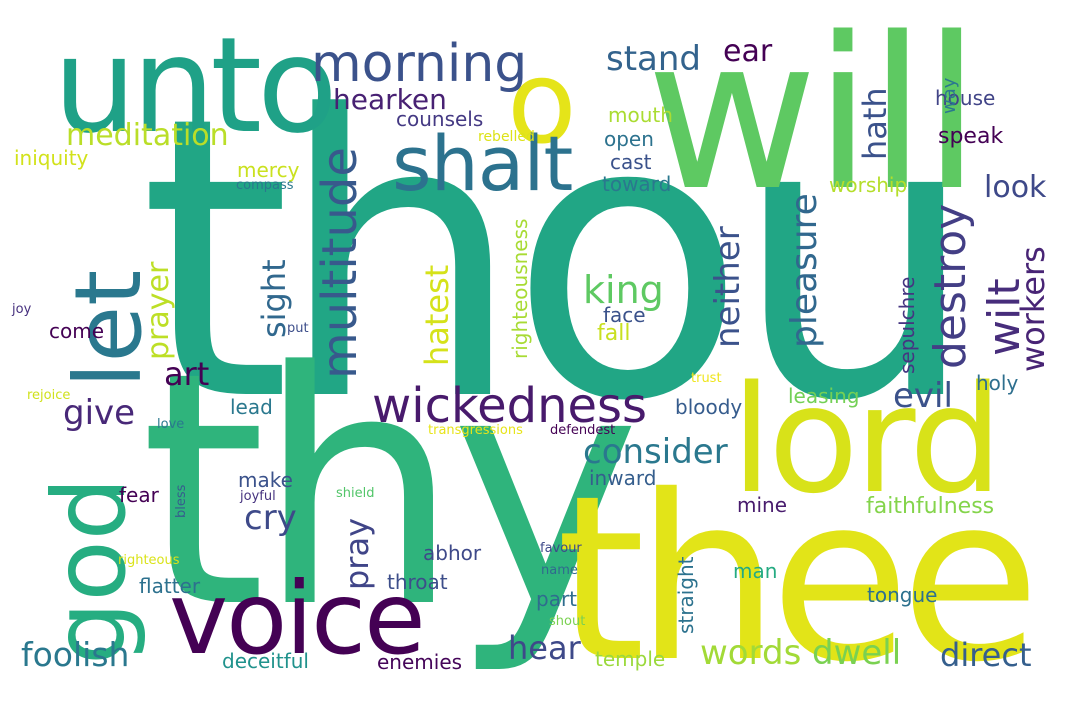  What do you see at coordinates (748, 51) in the screenshot?
I see `word: ear` at bounding box center [748, 51].